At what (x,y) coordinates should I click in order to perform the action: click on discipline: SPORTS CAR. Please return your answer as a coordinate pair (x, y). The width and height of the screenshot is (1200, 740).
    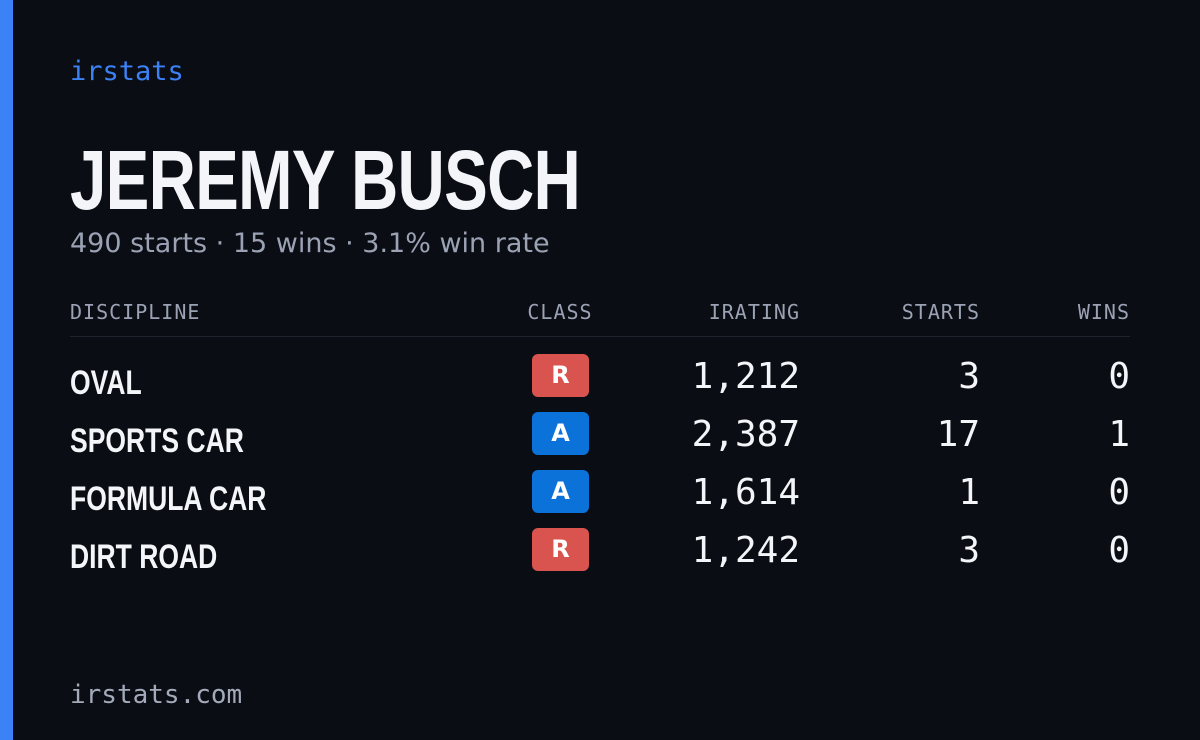
    Looking at the image, I should click on (157, 441).